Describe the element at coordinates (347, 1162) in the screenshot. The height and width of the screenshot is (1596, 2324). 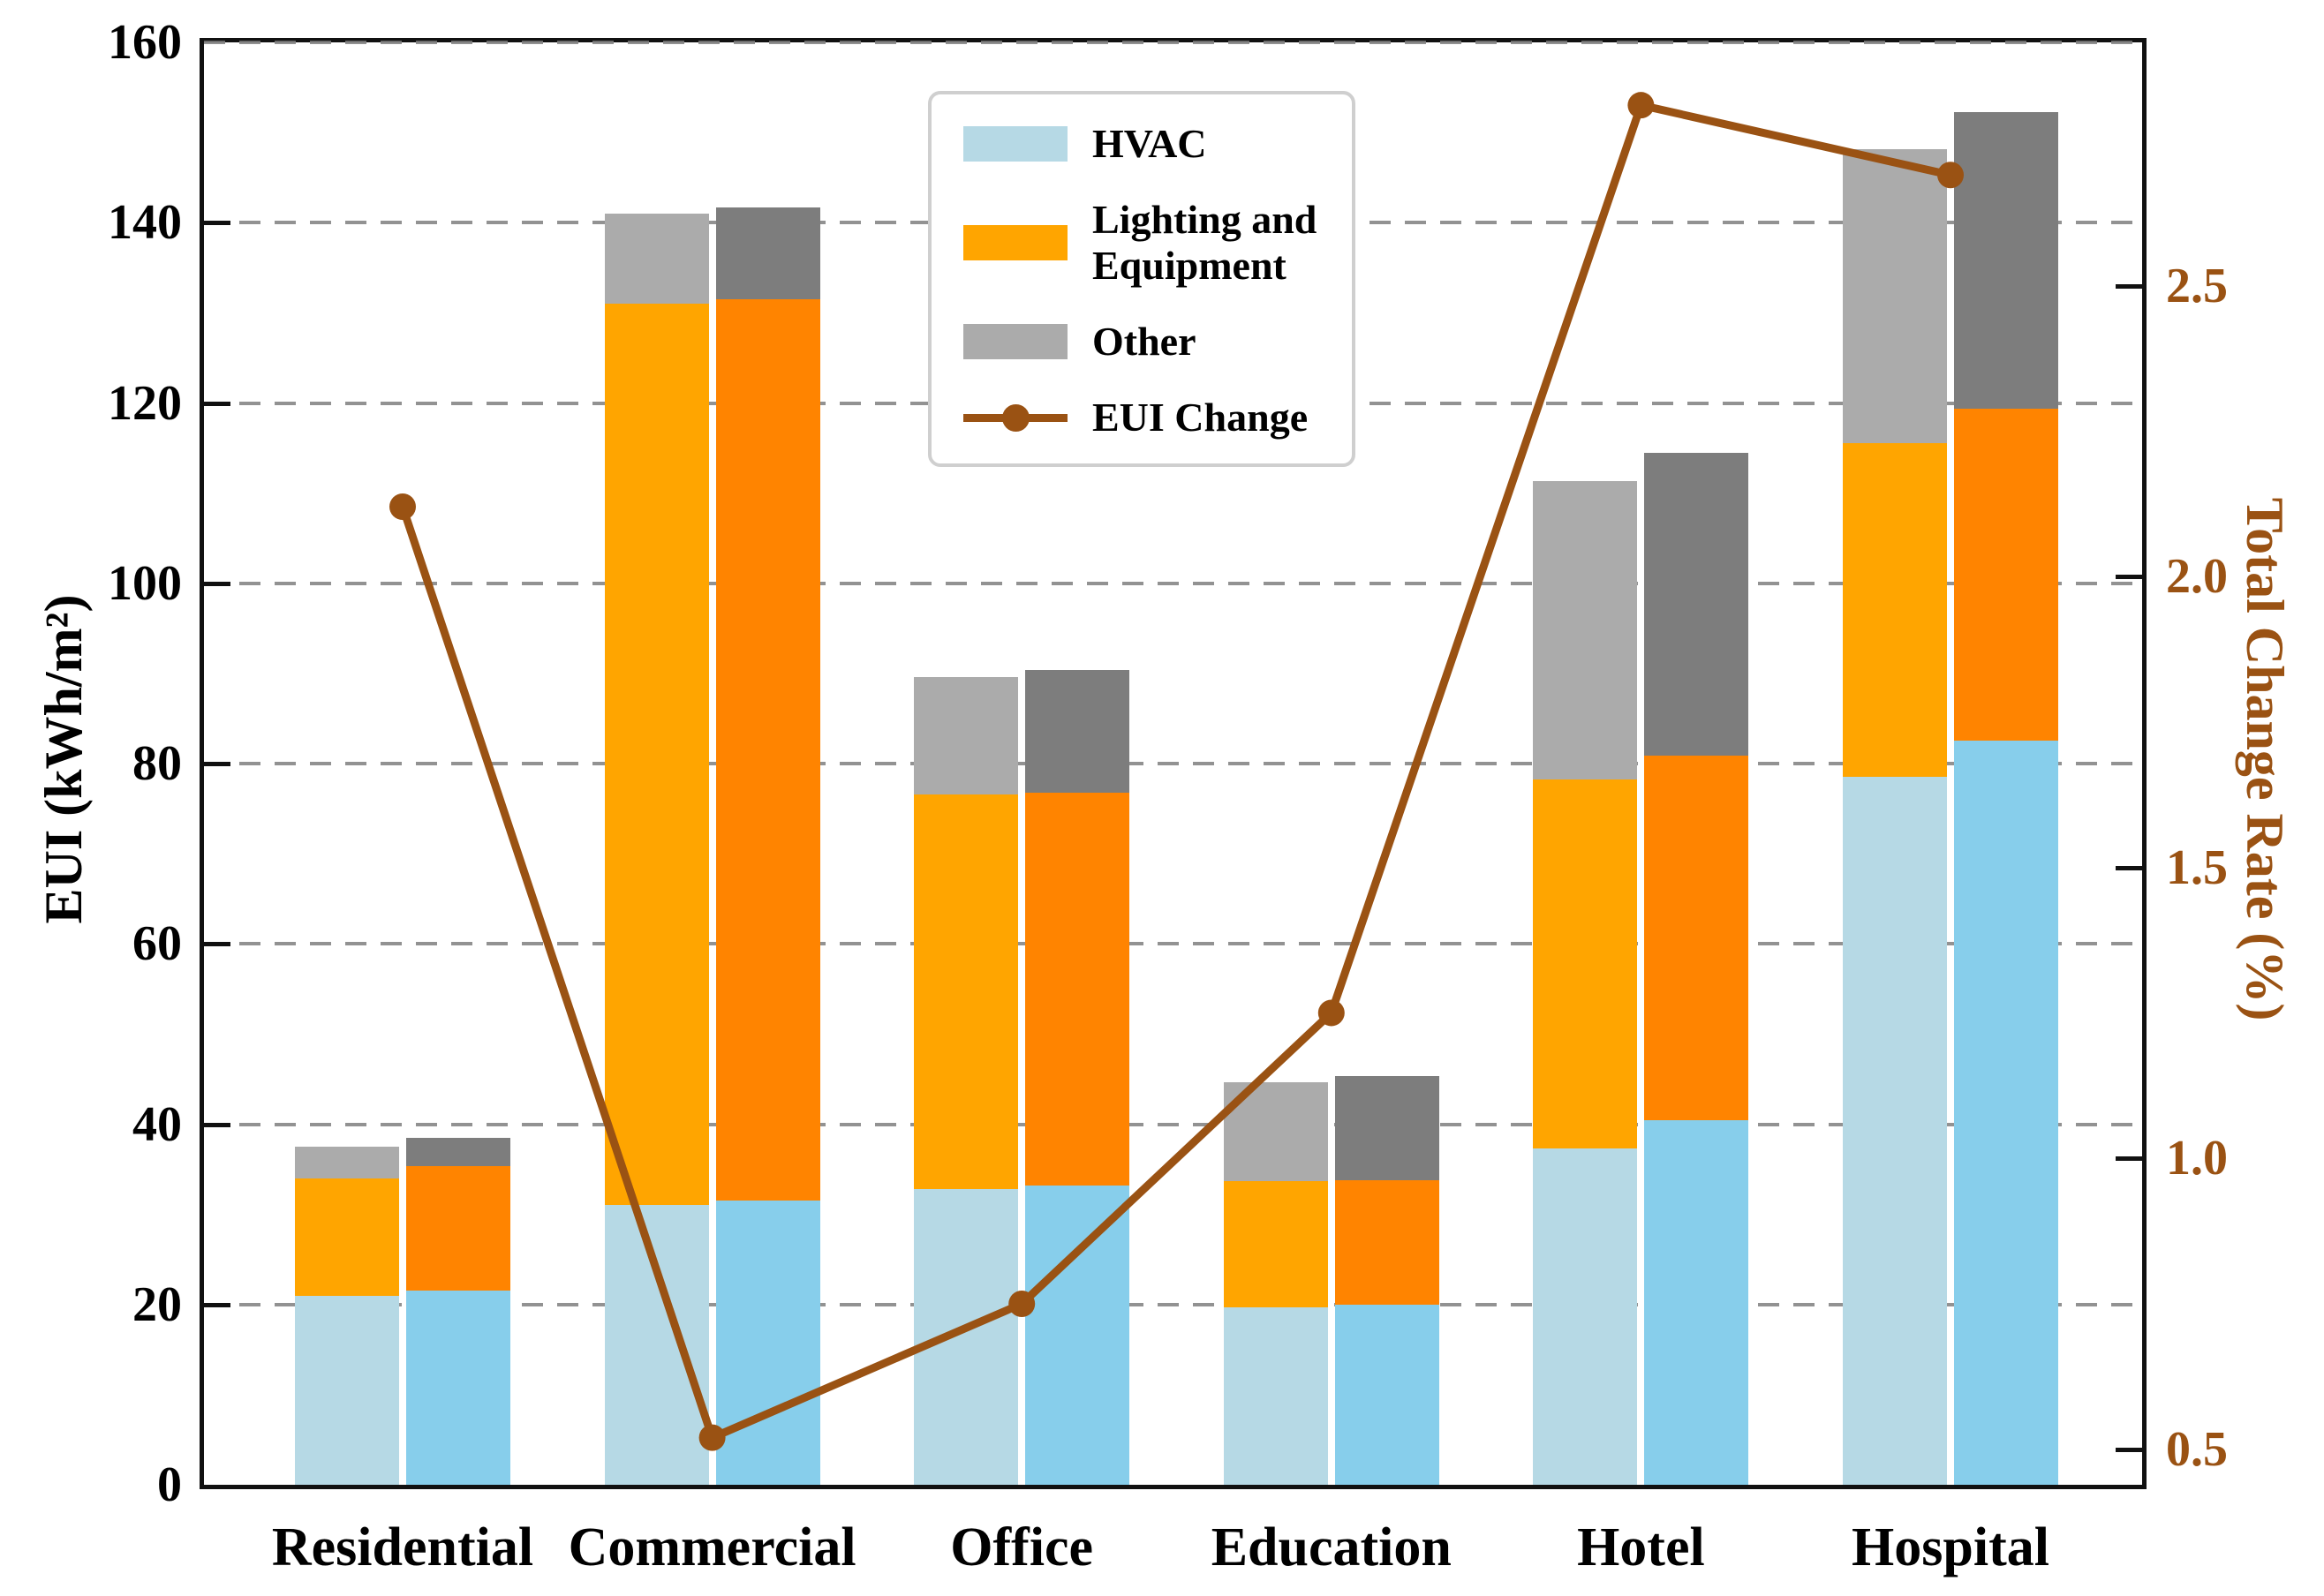
I see `left-bar-other-residential` at that location.